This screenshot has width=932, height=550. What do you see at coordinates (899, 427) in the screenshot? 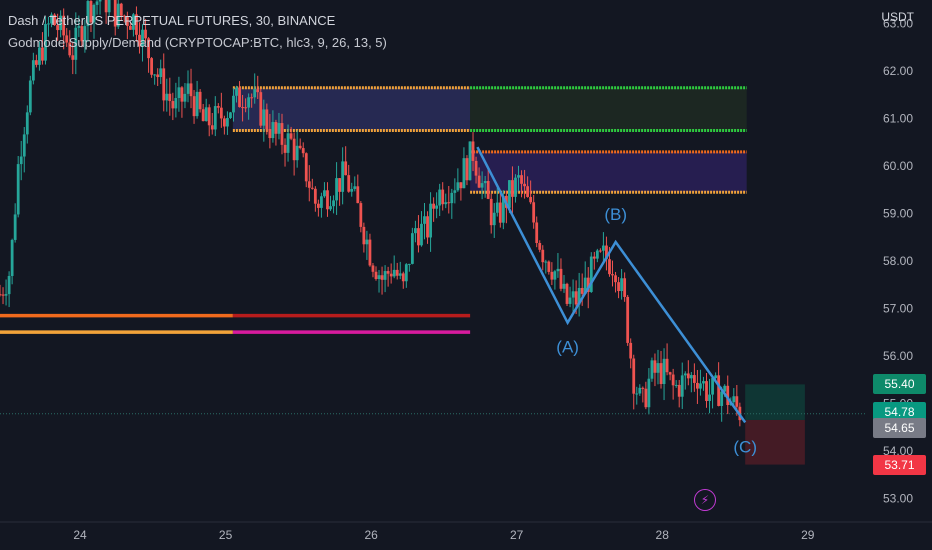
I see `entry-price-badge: 54.65` at bounding box center [899, 427].